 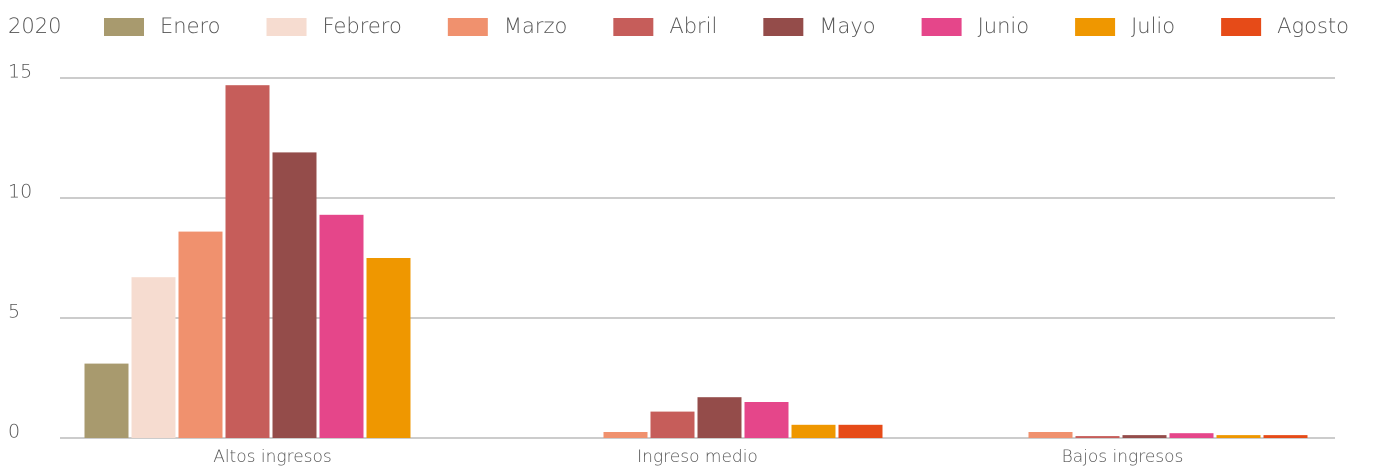 What do you see at coordinates (1153, 26) in the screenshot?
I see `legend-label: Julio` at bounding box center [1153, 26].